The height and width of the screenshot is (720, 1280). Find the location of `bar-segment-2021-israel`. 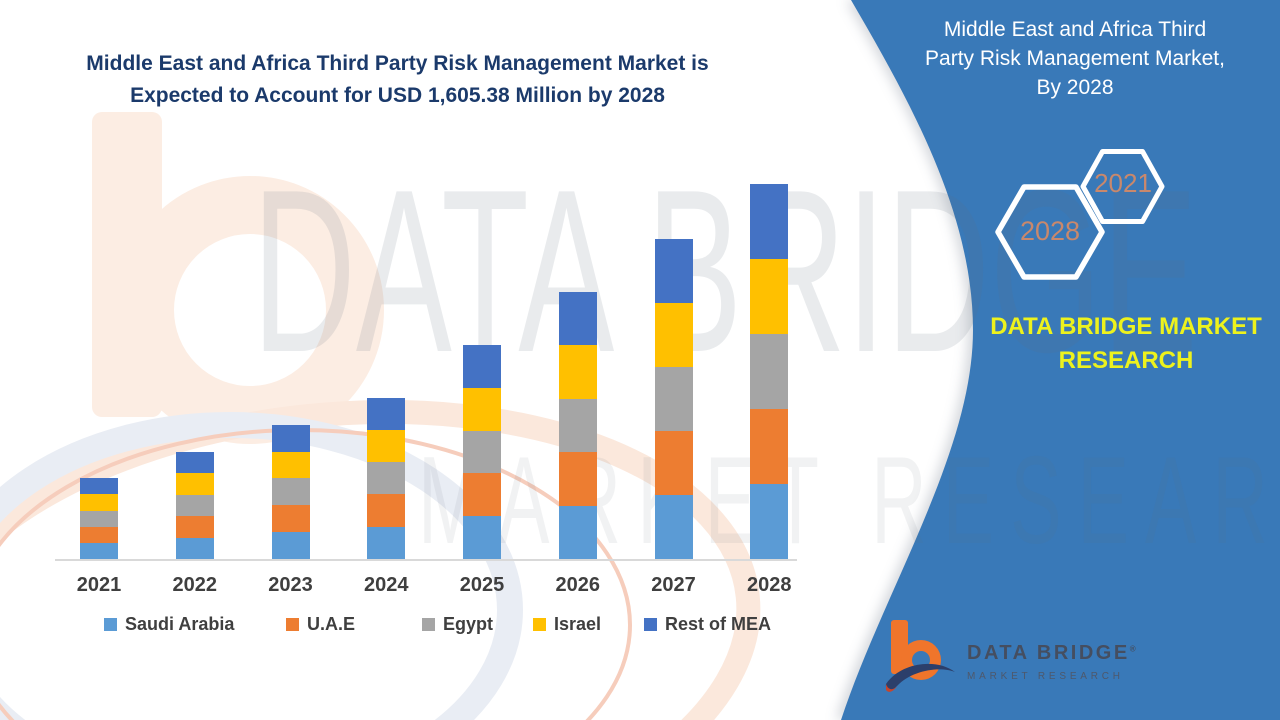

bar-segment-2021-israel is located at coordinates (99, 502).